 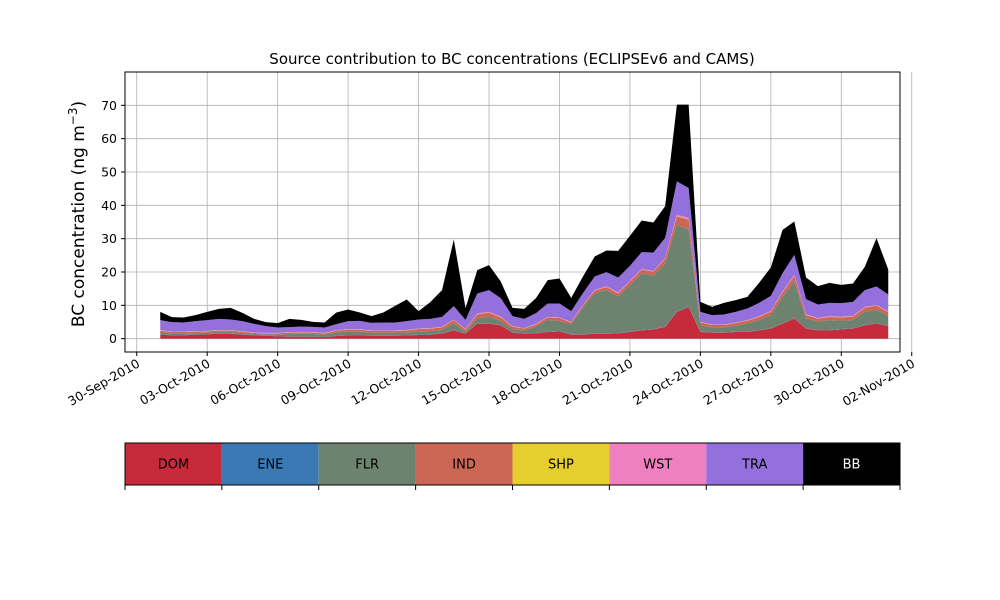 I want to click on legend-label-dom: DOM, so click(x=173, y=465).